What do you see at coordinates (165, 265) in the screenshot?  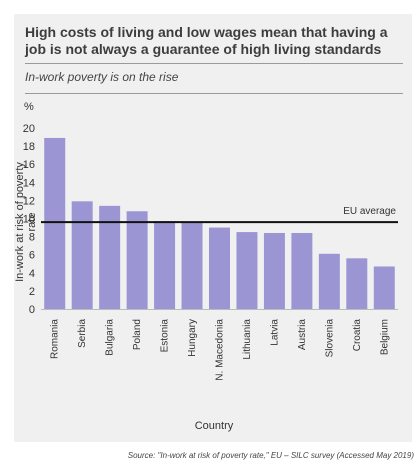 I see `bar-estonia` at bounding box center [165, 265].